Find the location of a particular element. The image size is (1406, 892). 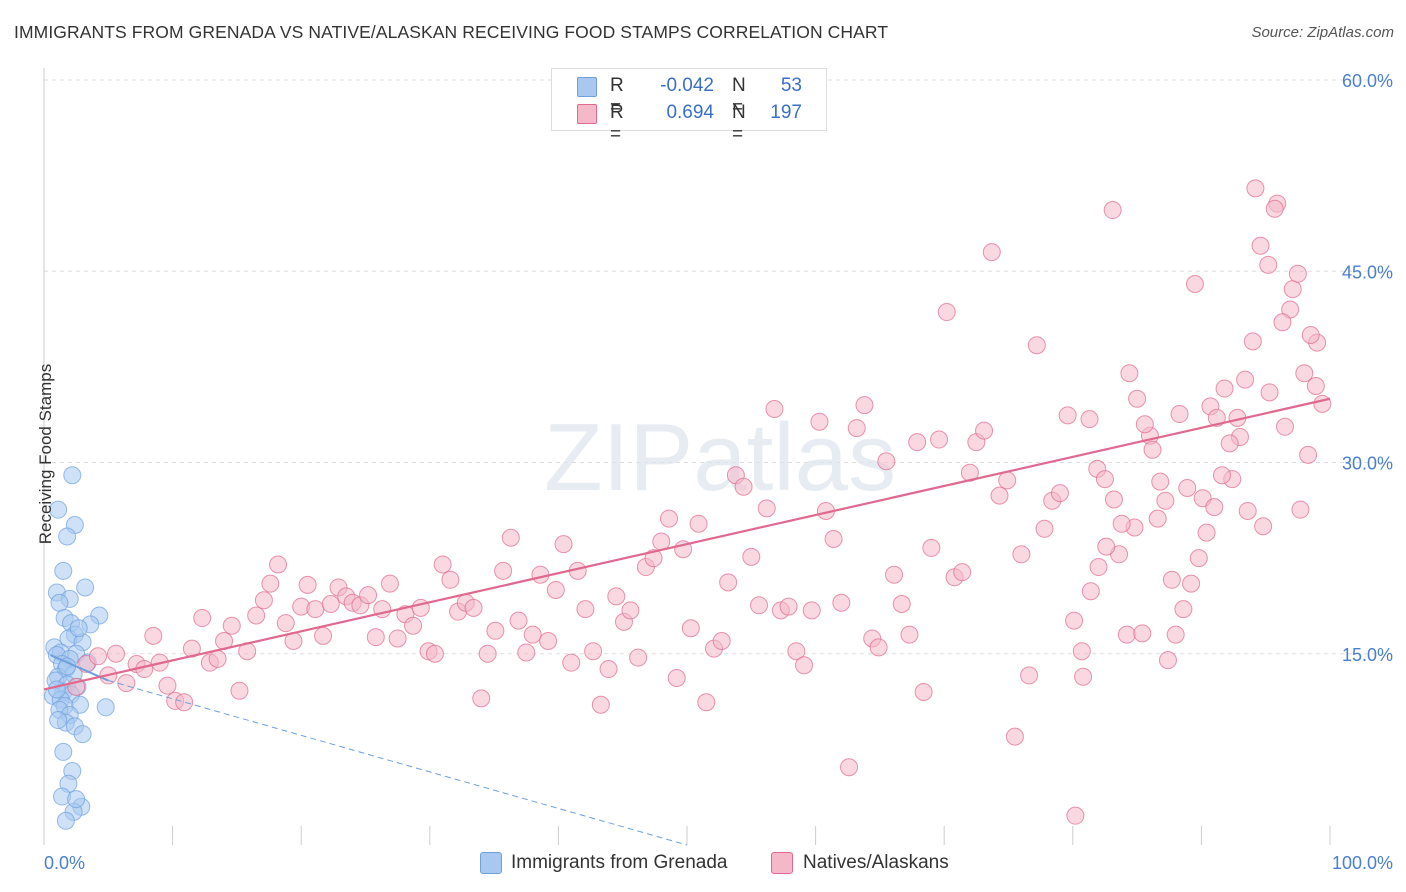

y-tick-label: 30.0% is located at coordinates (1367, 464).